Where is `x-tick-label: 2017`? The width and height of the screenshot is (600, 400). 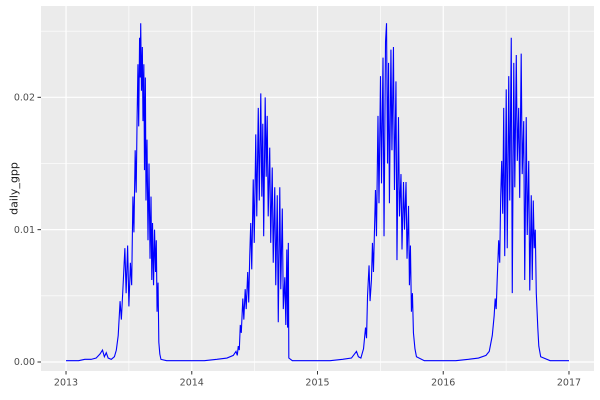 x-tick-label: 2017 is located at coordinates (569, 383).